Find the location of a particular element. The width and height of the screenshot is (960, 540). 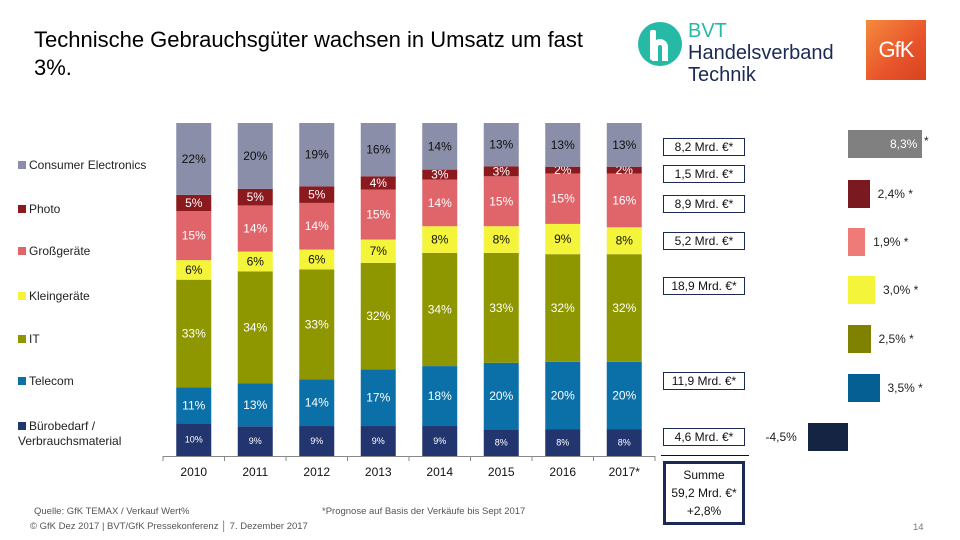

growth-star: * is located at coordinates (926, 141).